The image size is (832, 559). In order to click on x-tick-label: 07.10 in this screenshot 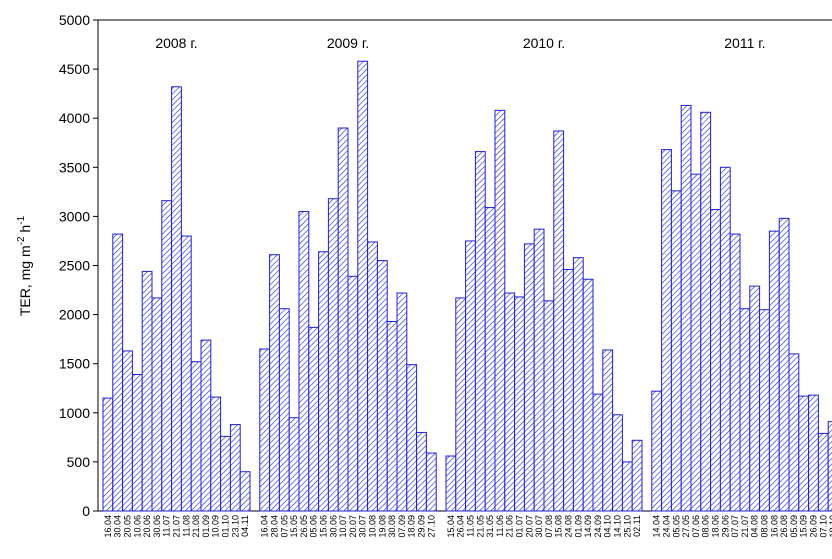, I will do `click(823, 526)`.